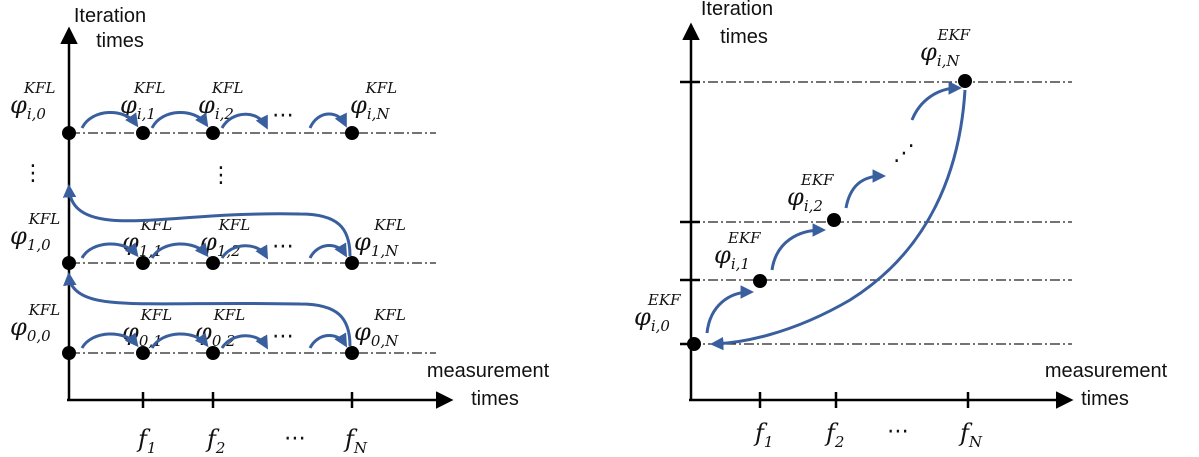  I want to click on left-node-label-00: φ0,0KFL, so click(35, 323).